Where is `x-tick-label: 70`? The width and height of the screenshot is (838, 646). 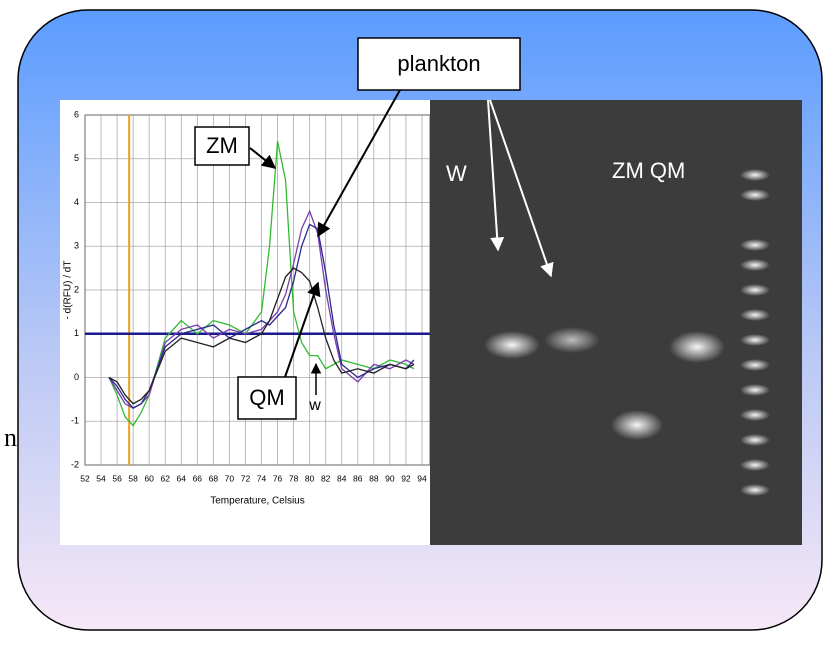
x-tick-label: 70 is located at coordinates (230, 478).